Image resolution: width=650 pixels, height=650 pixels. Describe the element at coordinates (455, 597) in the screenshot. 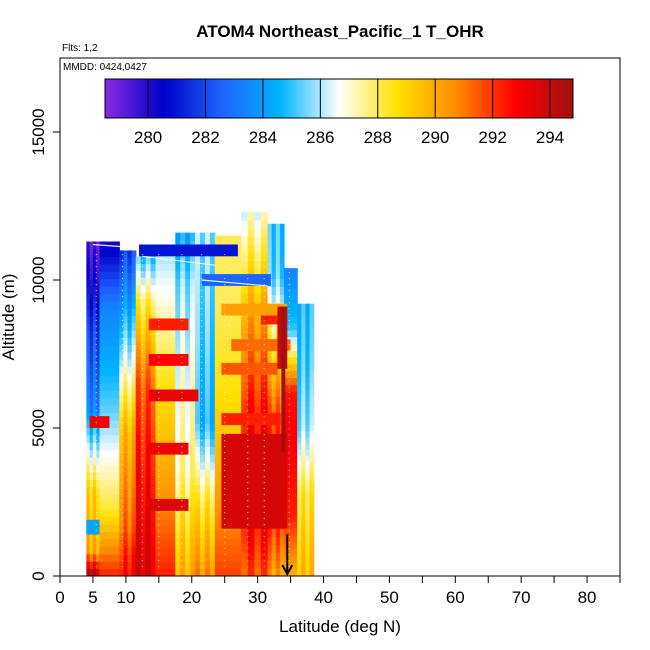

I see `x-tick-label: 60` at that location.